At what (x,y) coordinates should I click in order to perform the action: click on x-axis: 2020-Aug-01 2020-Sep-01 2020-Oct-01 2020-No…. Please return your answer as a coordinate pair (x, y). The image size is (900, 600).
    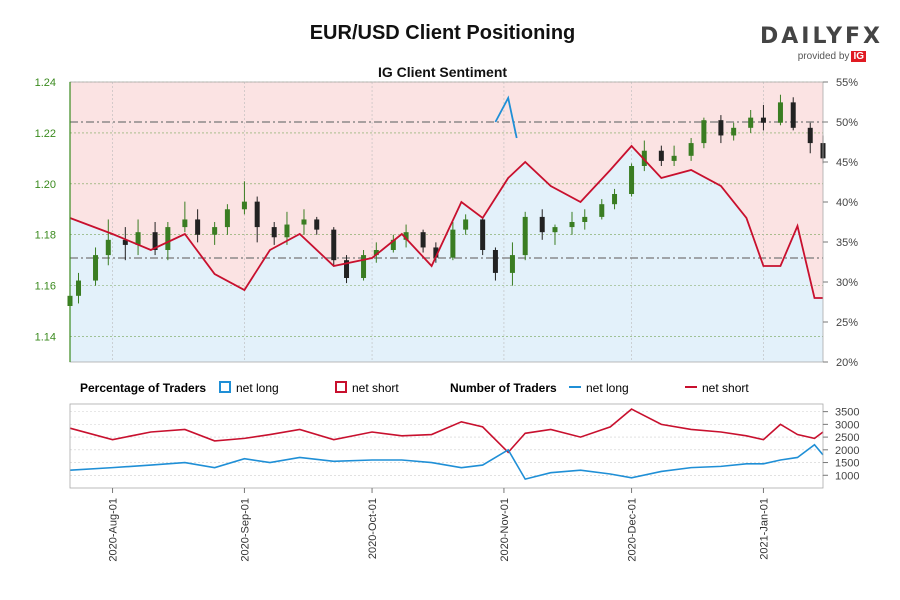
    Looking at the image, I should click on (439, 525).